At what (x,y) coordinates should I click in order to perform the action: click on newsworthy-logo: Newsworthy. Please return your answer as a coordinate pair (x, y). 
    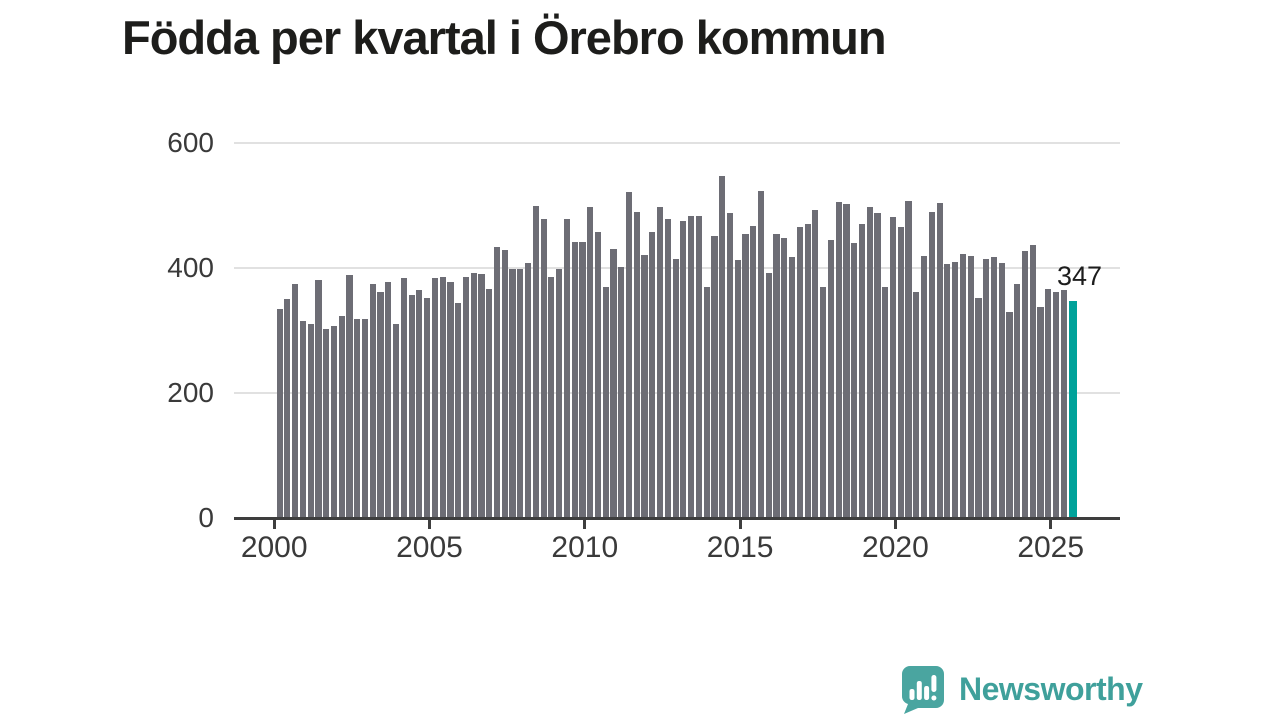
    Looking at the image, I should click on (1020, 689).